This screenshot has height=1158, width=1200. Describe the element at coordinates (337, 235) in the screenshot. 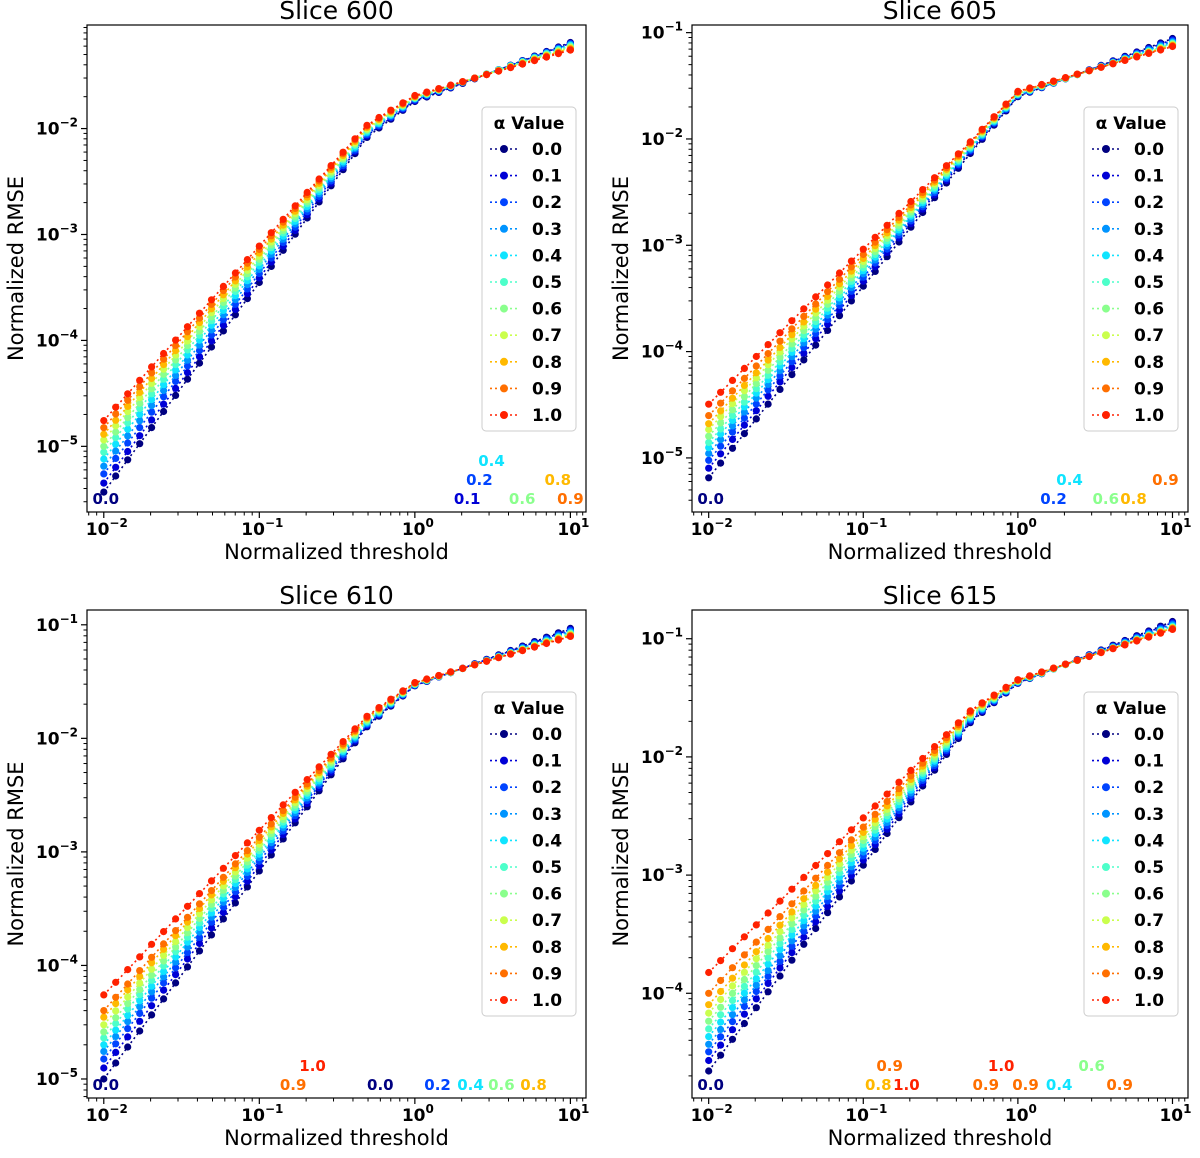

I see `series-line` at that location.